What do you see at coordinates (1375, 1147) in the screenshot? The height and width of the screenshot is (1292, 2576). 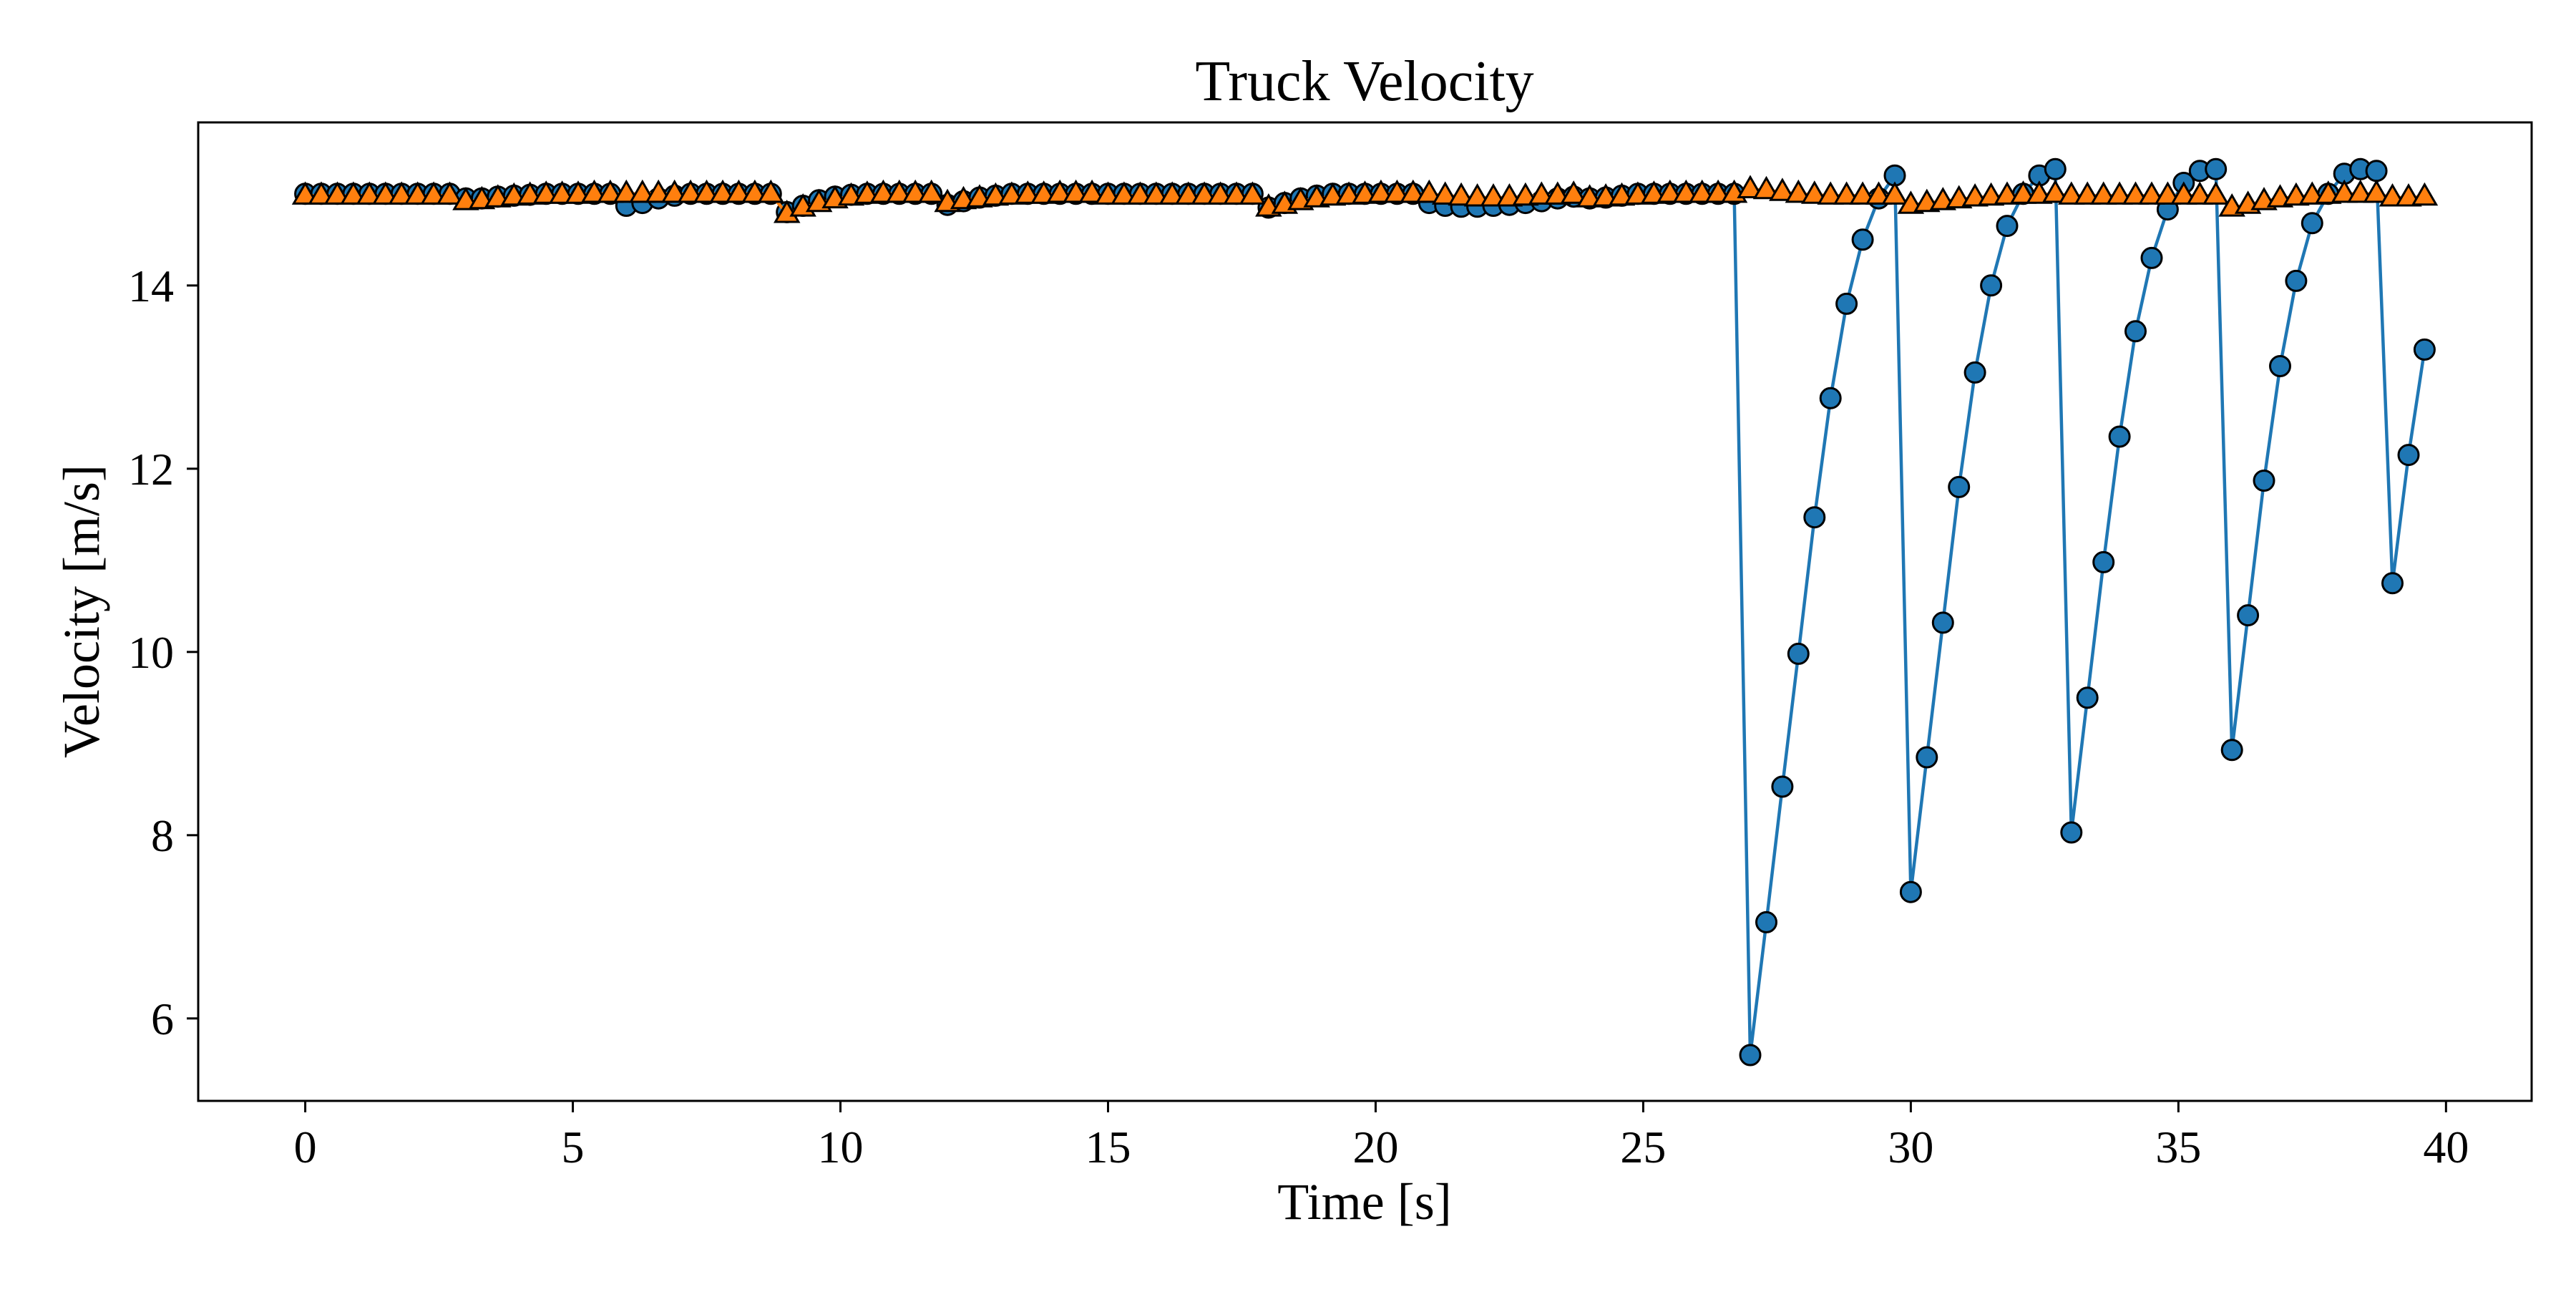 I see `x-tick-label: 20` at bounding box center [1375, 1147].